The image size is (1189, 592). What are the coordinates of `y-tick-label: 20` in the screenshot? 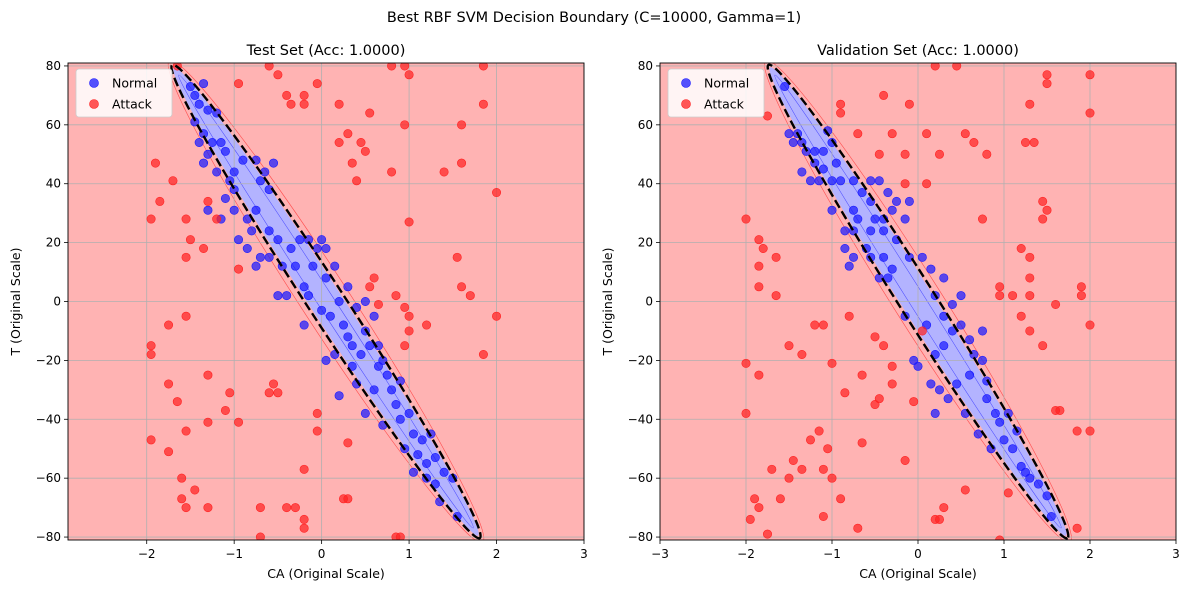 It's located at (645, 243).